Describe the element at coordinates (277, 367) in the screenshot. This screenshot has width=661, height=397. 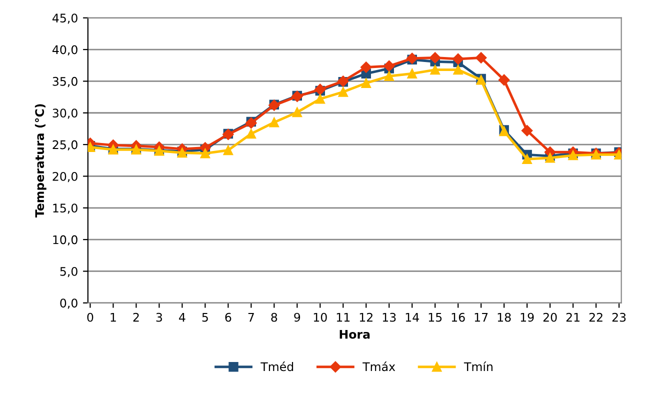
I see `legend-label: Tméd` at that location.